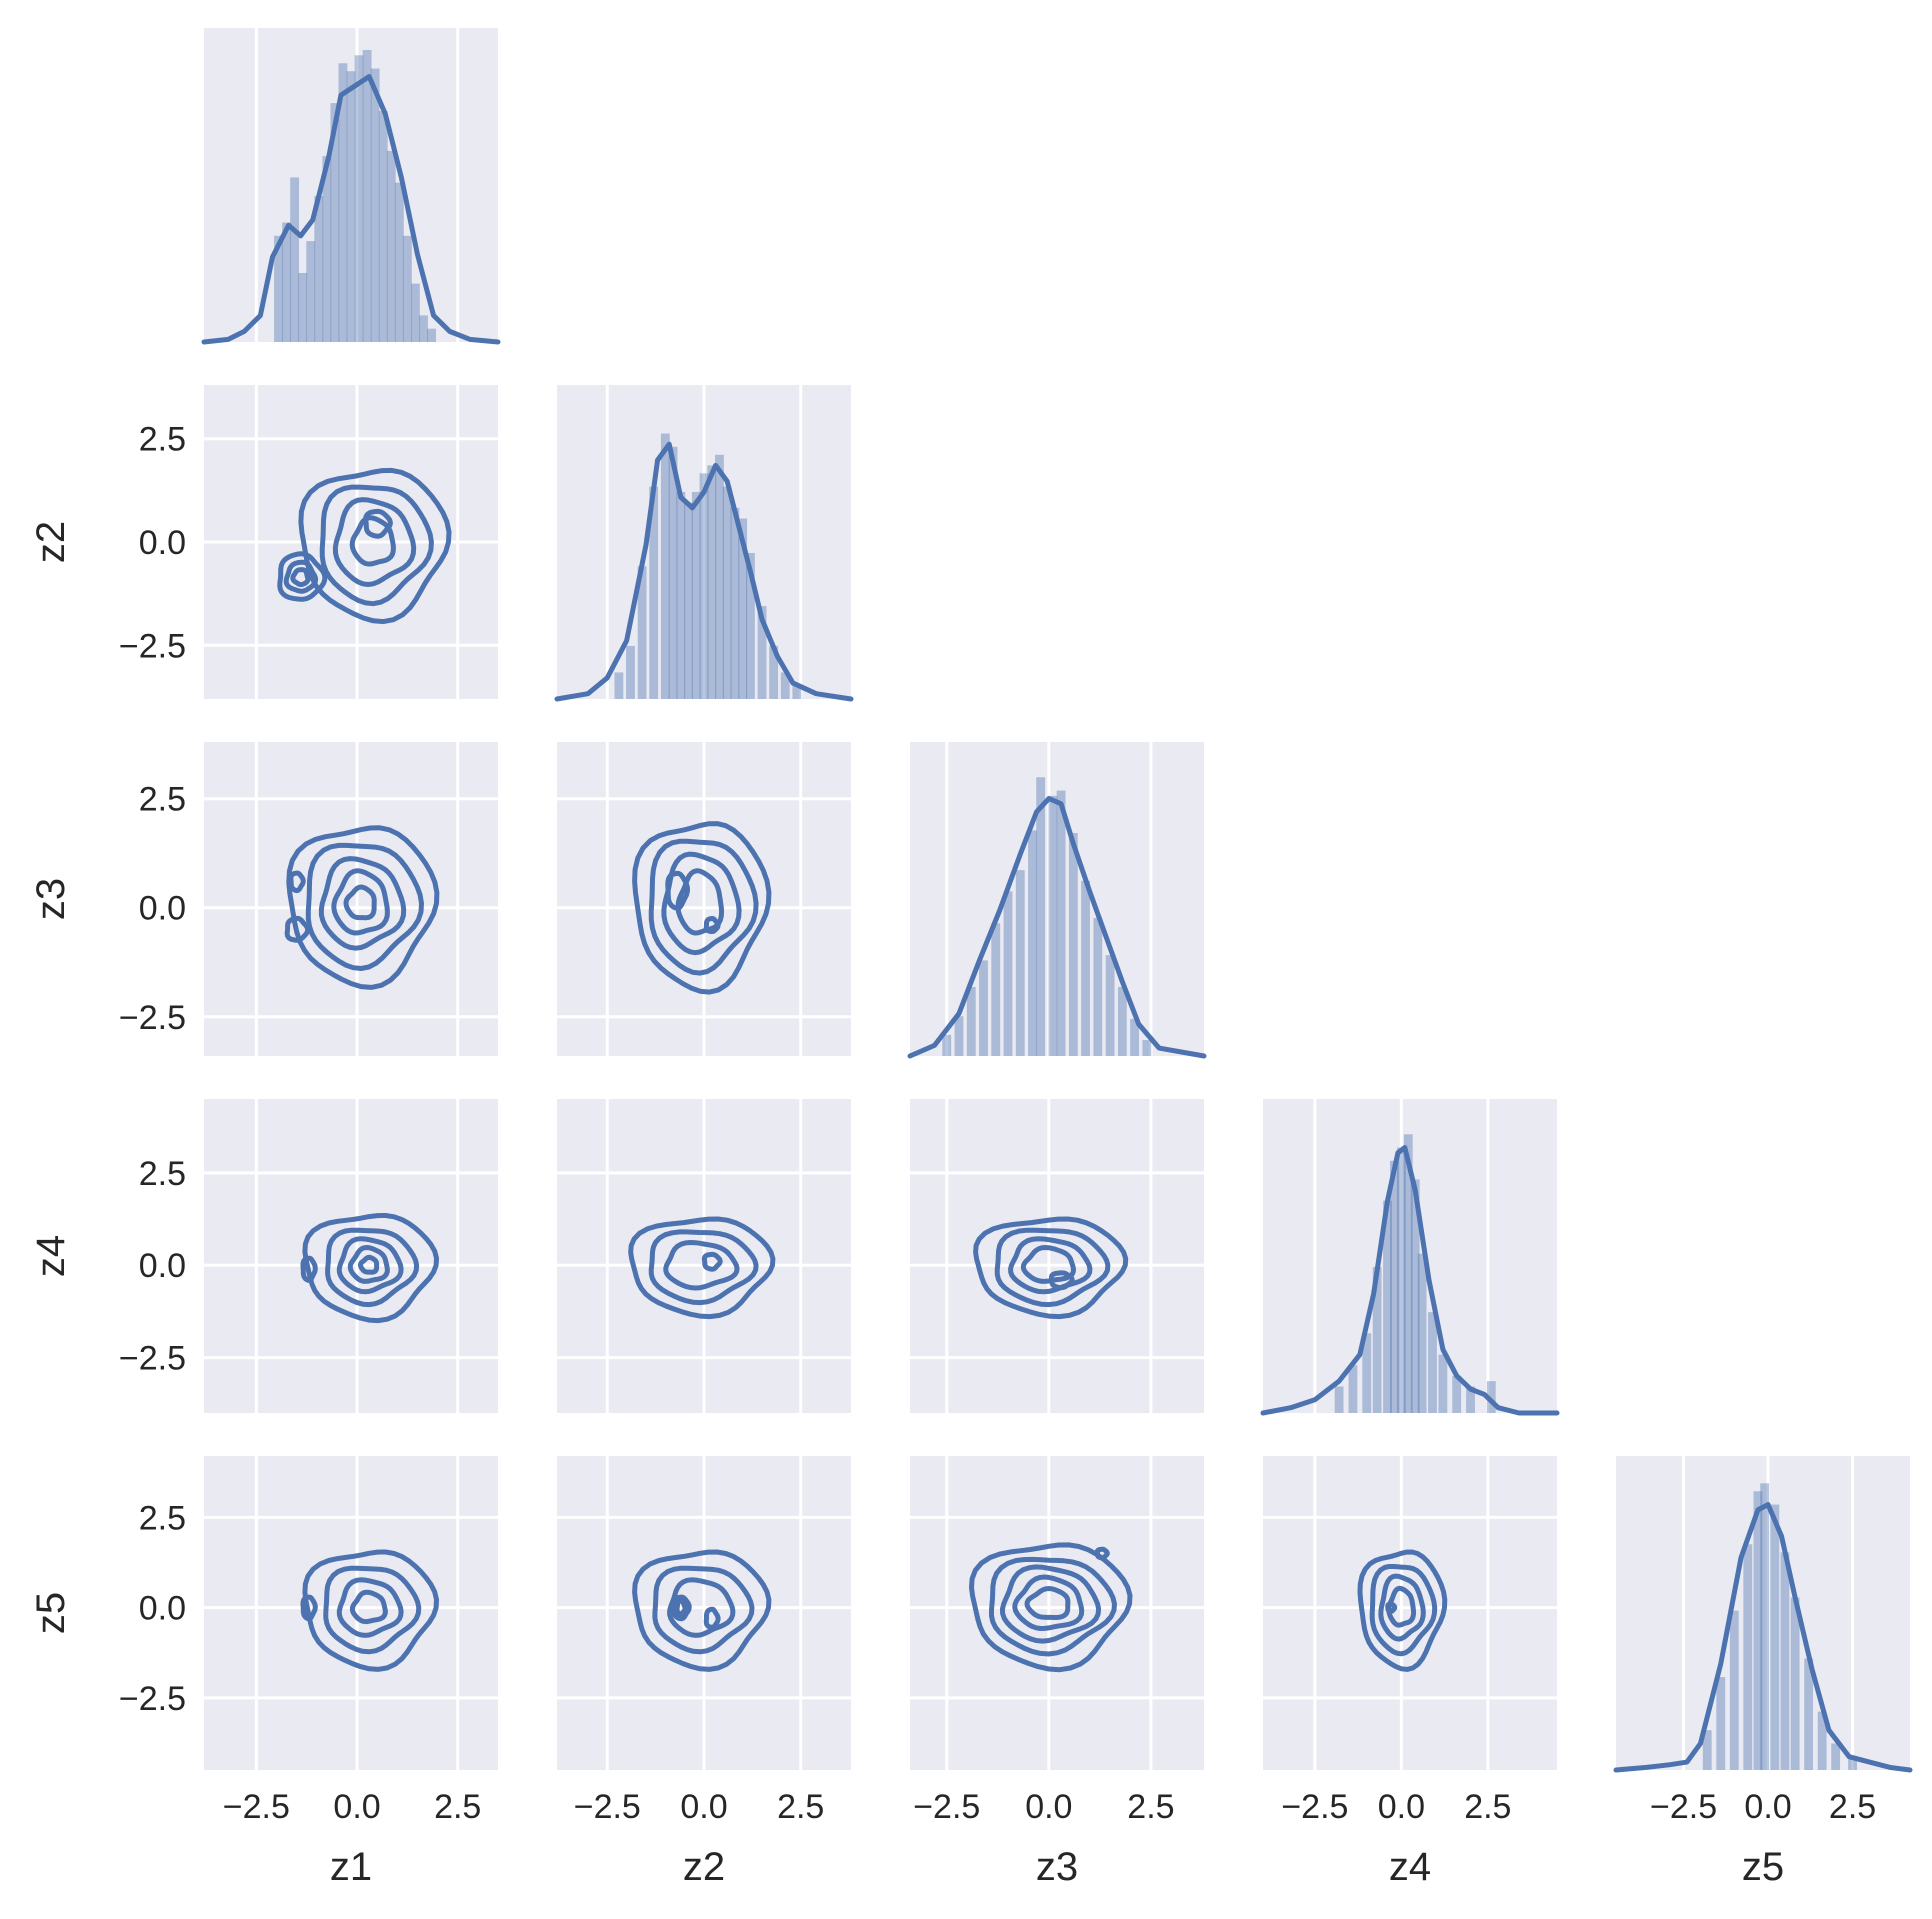  I want to click on y-tick-label: −2.5, so click(152, 1359).